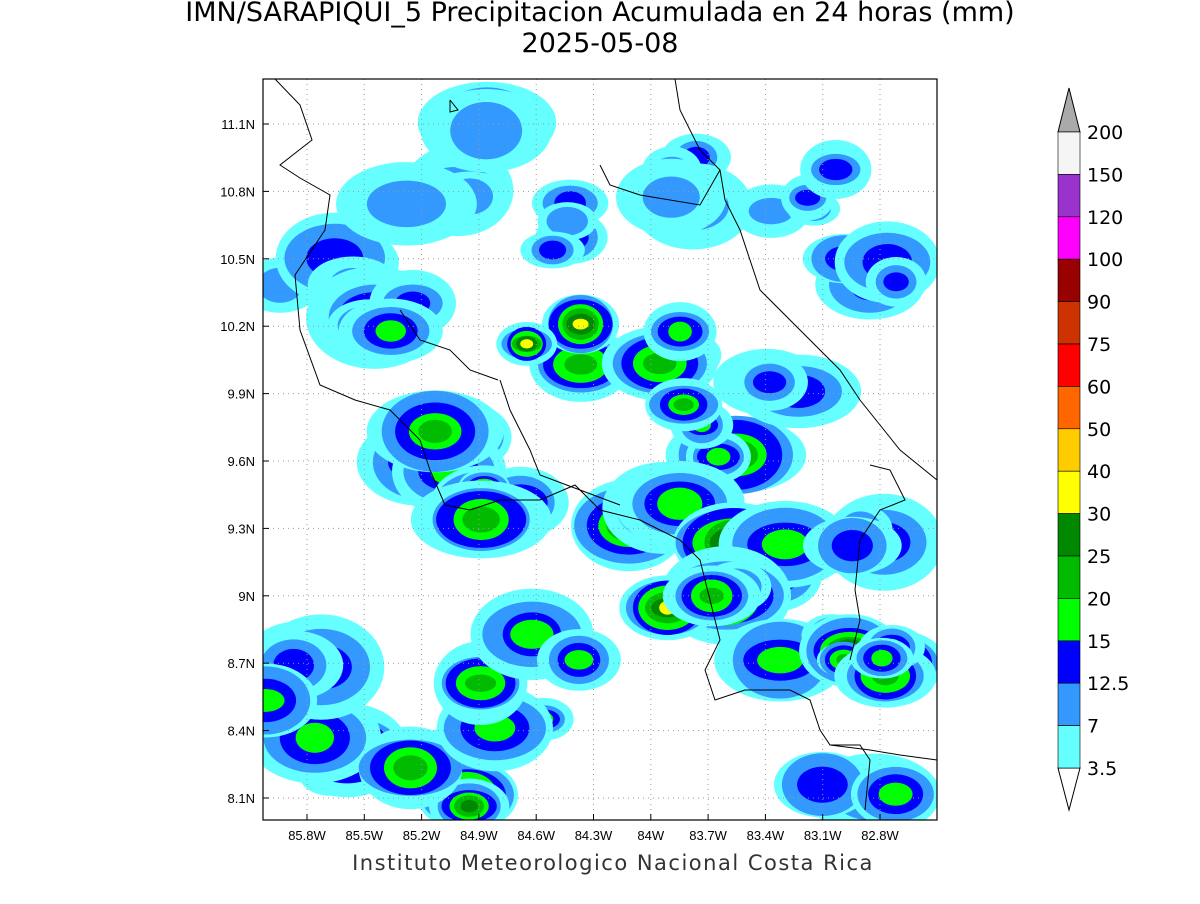  What do you see at coordinates (594, 835) in the screenshot?
I see `lon-label: 84.3W` at bounding box center [594, 835].